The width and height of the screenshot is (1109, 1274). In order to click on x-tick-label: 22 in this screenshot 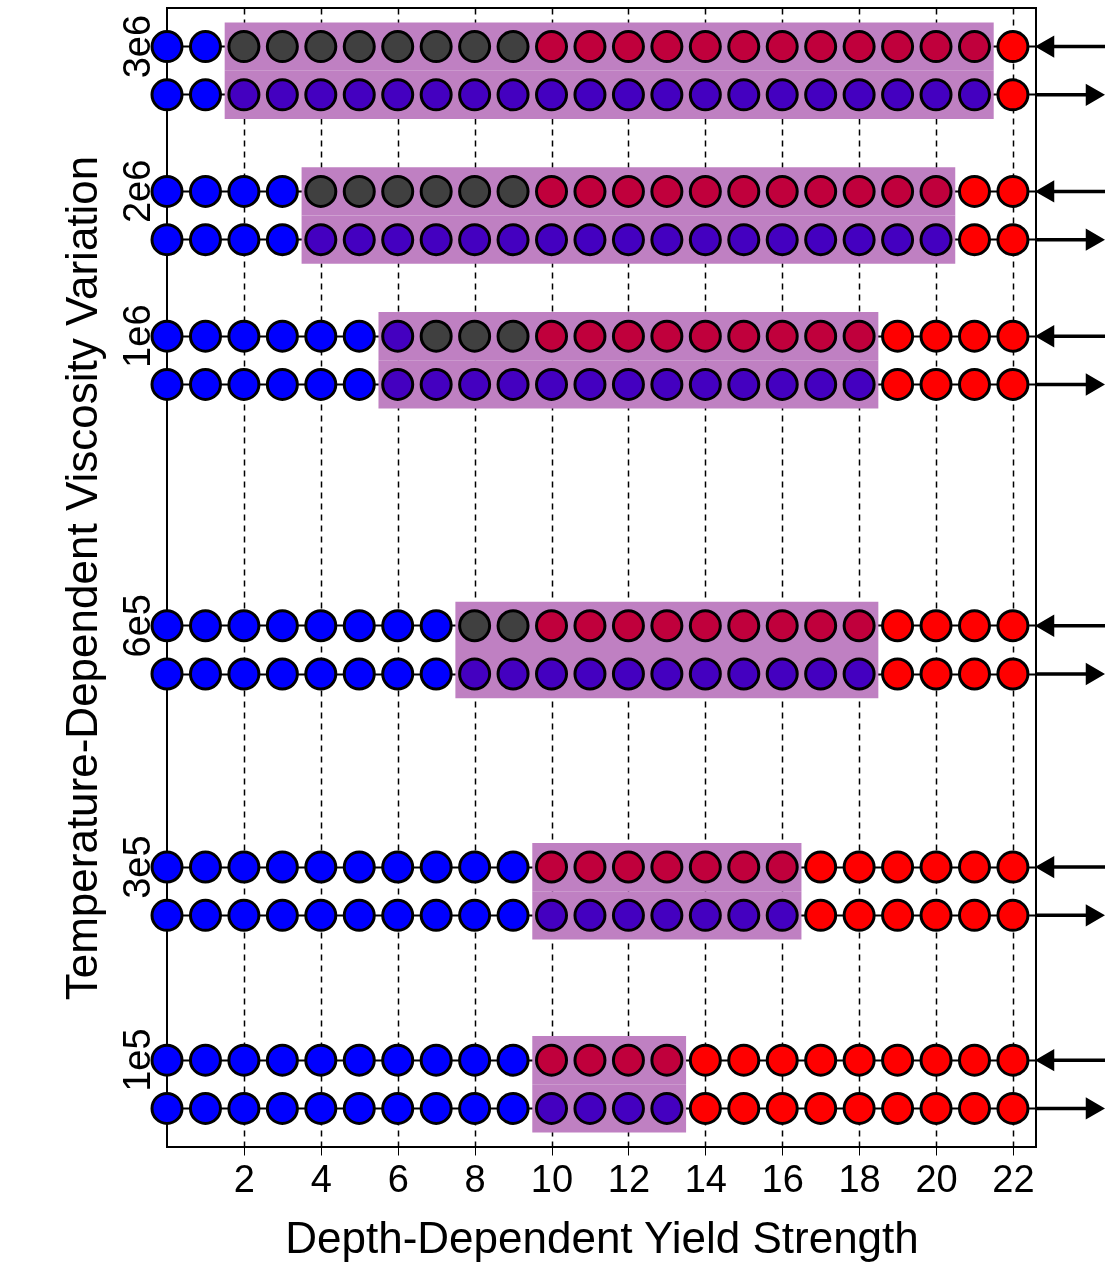, I will do `click(1013, 1178)`.